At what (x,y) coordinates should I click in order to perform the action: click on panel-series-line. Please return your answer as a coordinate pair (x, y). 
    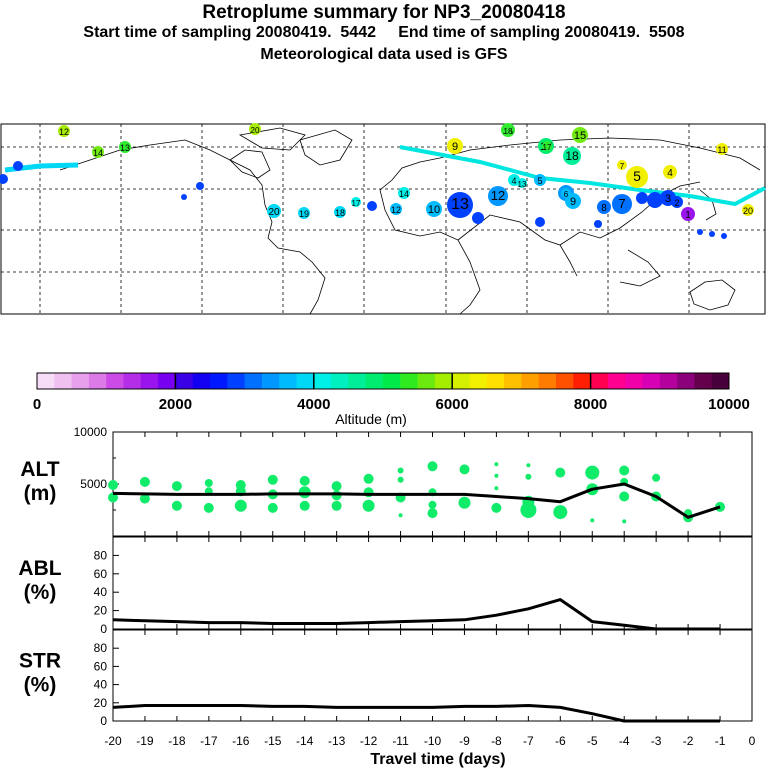
    Looking at the image, I should click on (416, 614).